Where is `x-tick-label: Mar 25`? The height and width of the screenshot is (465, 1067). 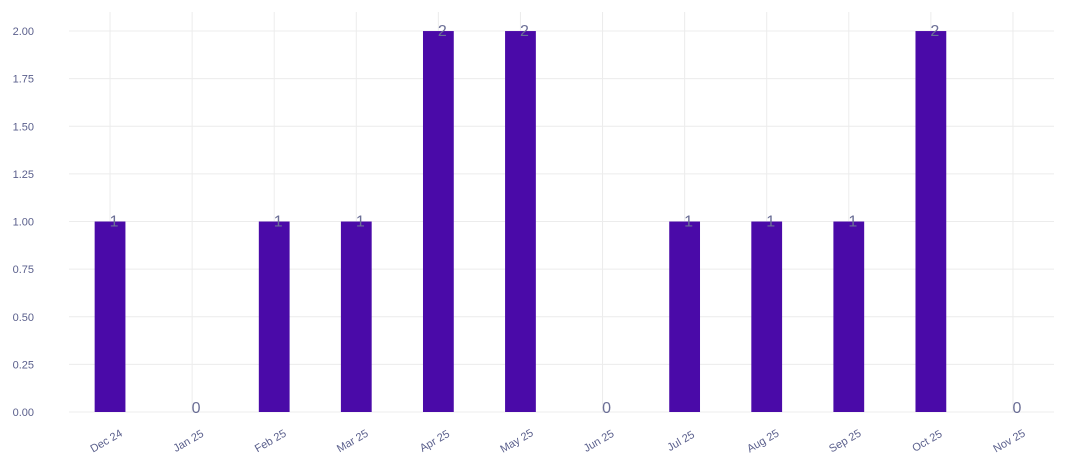
x-tick-label: Mar 25 is located at coordinates (353, 442).